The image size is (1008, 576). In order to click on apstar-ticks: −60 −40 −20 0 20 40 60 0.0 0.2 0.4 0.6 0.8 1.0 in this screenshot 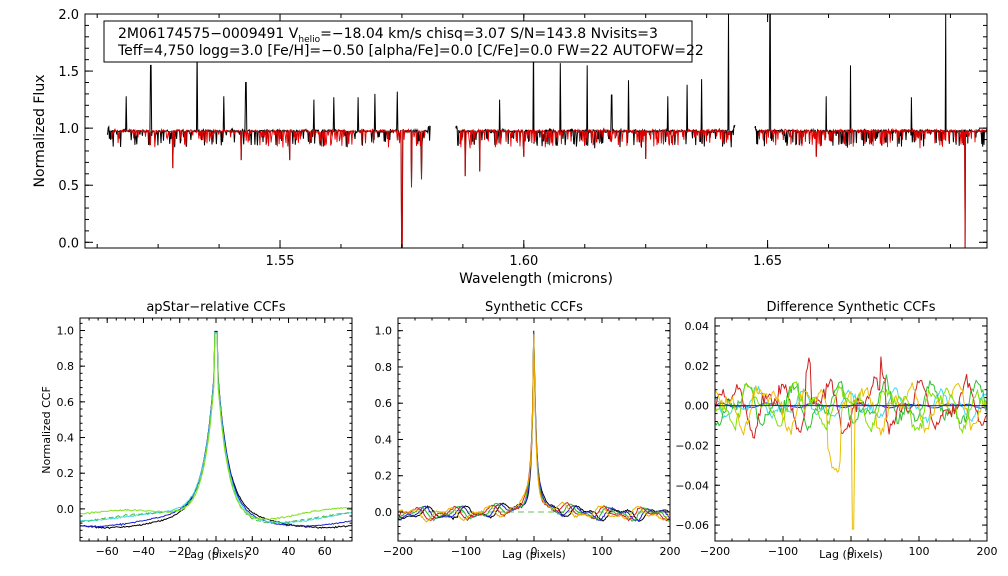, I will do `click(205, 438)`.